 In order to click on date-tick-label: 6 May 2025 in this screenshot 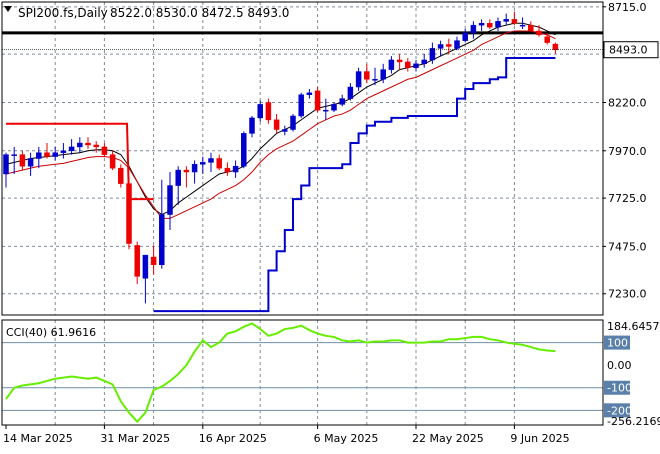, I will do `click(346, 438)`.